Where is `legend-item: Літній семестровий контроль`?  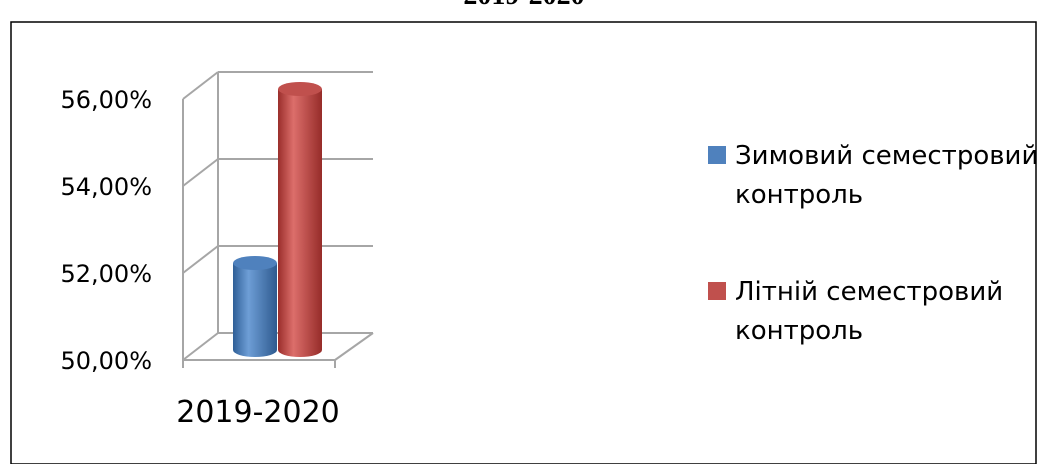
legend-item: Літній семестровий контроль is located at coordinates (855, 311).